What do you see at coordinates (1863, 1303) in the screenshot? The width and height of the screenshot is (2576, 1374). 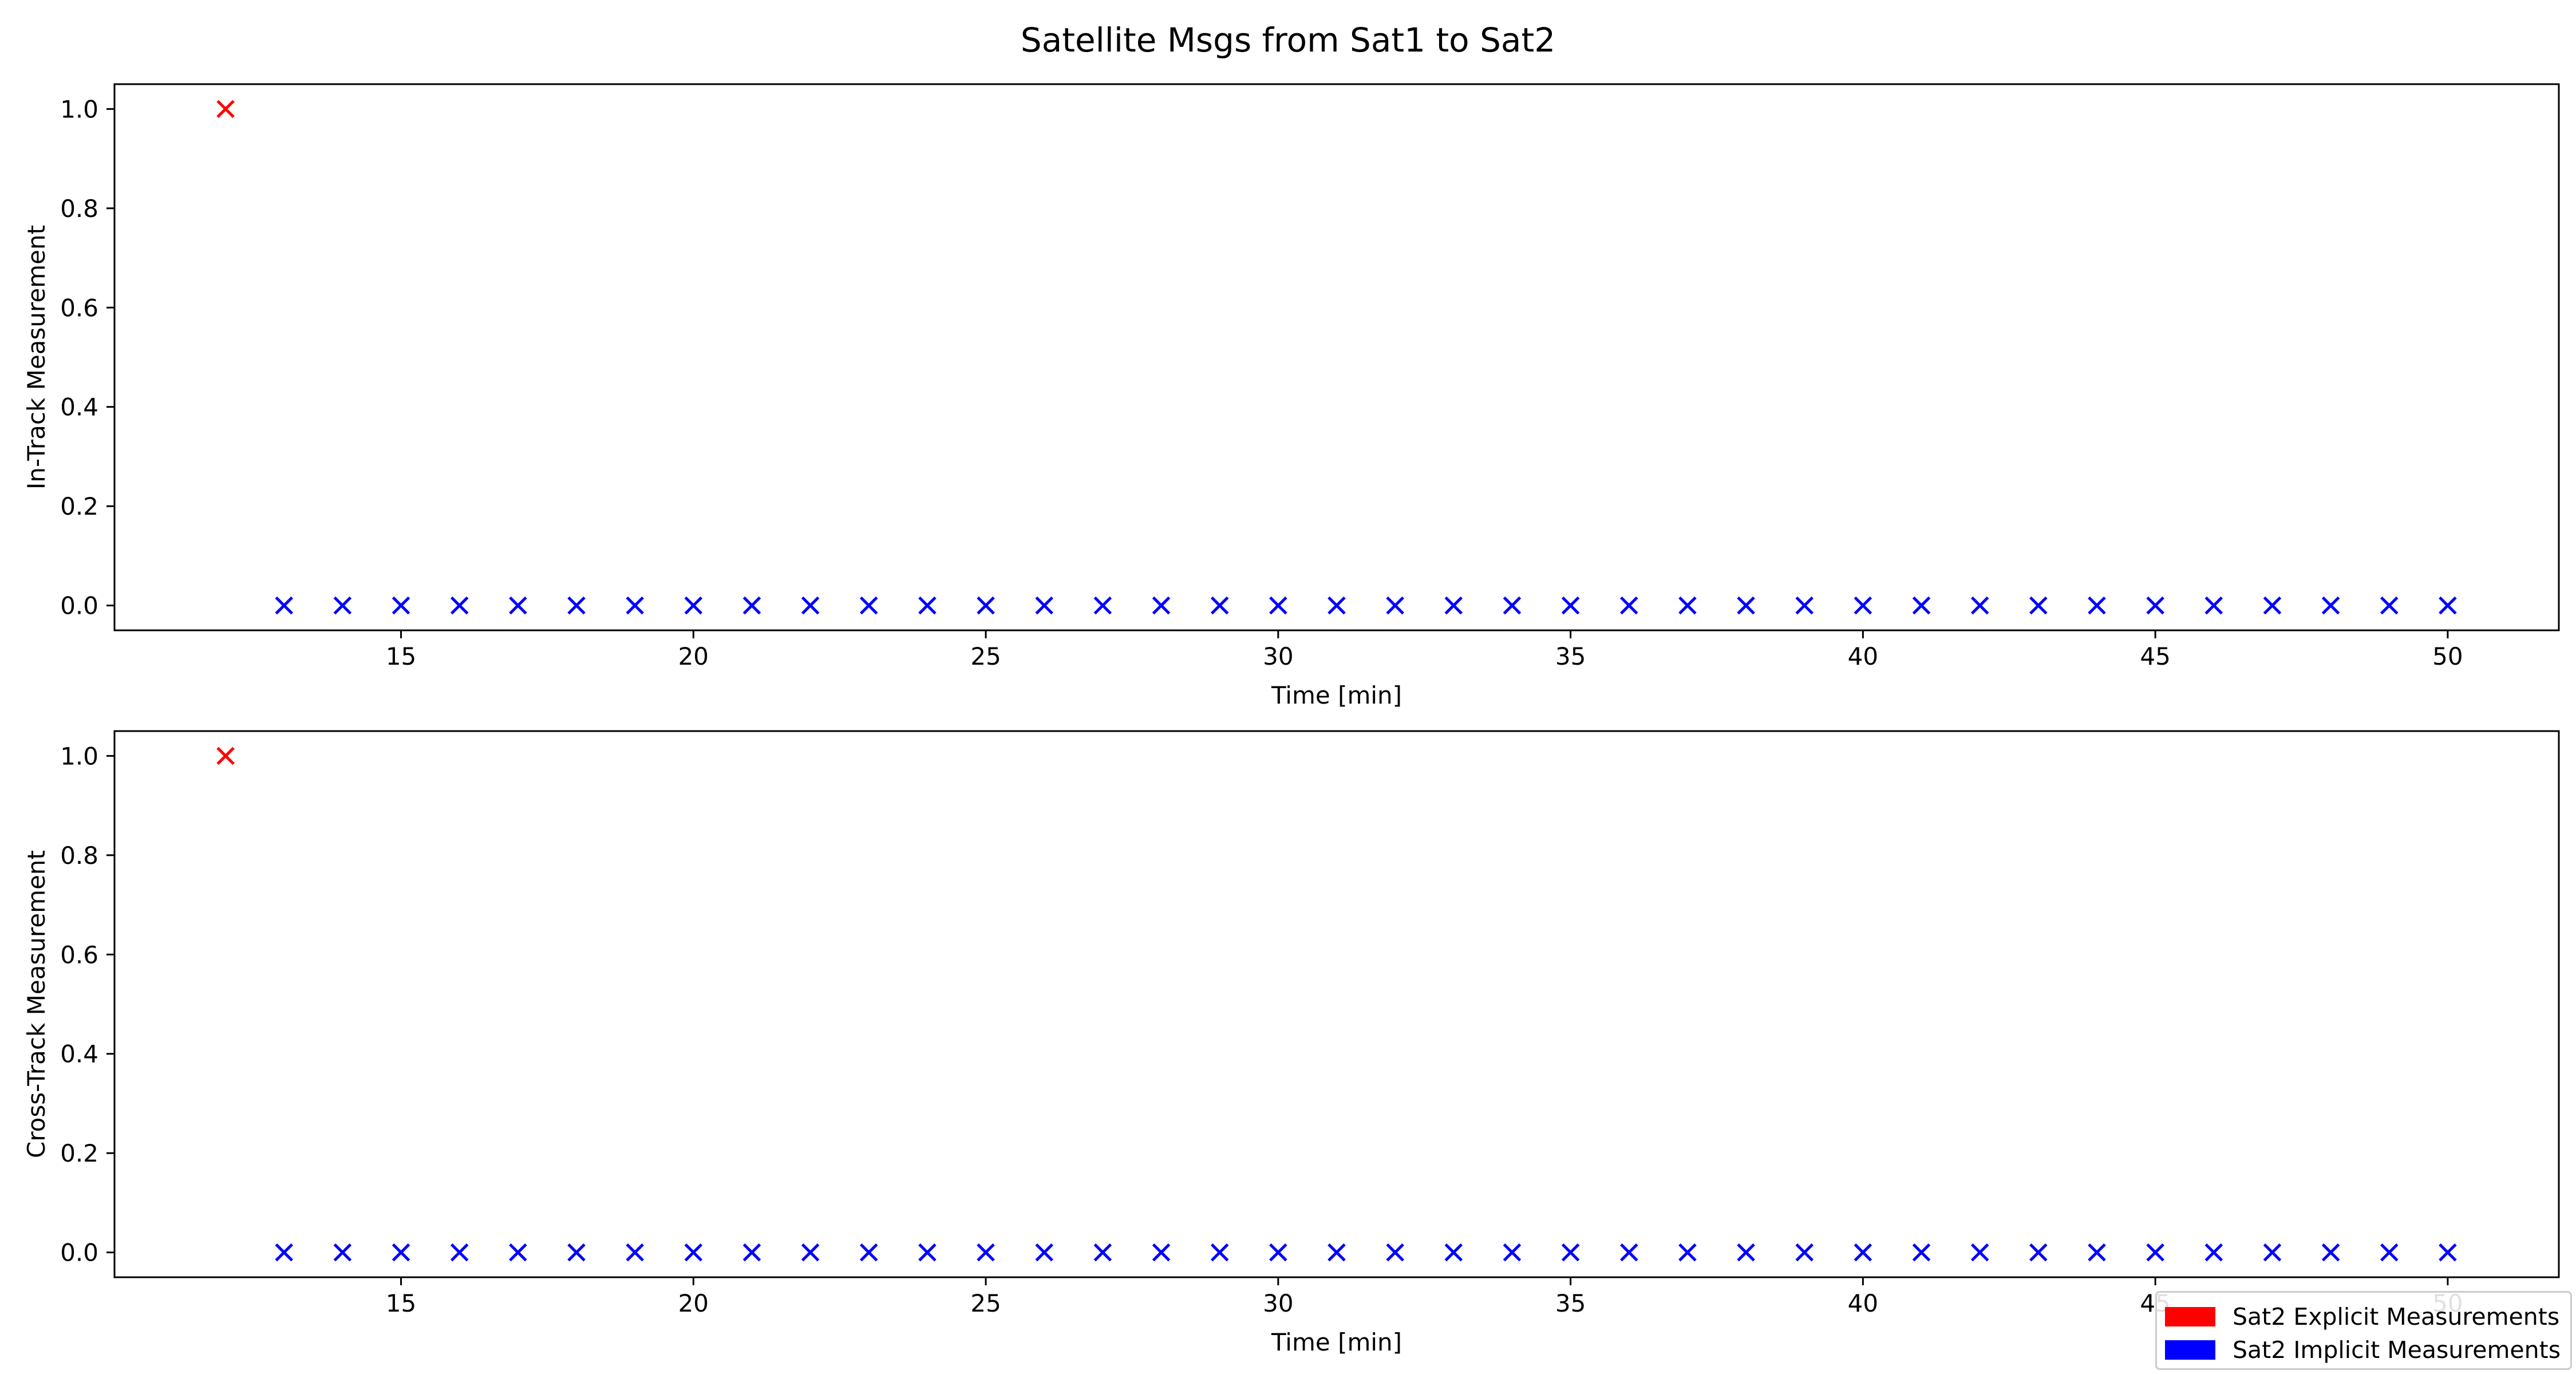 I see `x-tick-label: 40` at bounding box center [1863, 1303].